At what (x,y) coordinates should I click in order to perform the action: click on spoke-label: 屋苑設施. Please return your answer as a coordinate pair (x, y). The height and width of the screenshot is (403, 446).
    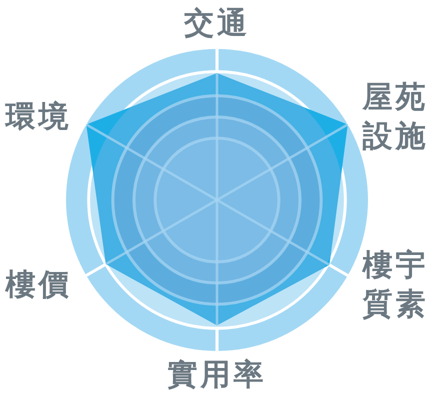
    Looking at the image, I should click on (394, 117).